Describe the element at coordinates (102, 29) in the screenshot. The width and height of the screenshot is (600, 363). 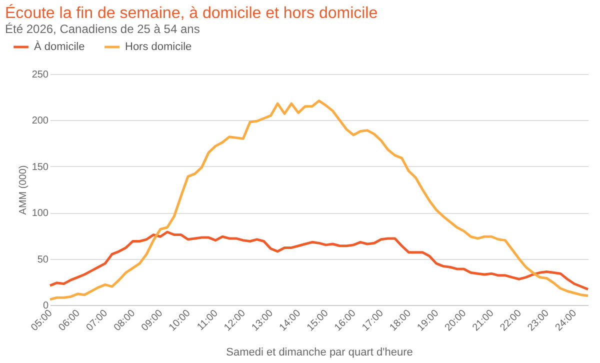
I see `chart-subtitle: Été 2026, Canadiens de 25 à 54 ans` at that location.